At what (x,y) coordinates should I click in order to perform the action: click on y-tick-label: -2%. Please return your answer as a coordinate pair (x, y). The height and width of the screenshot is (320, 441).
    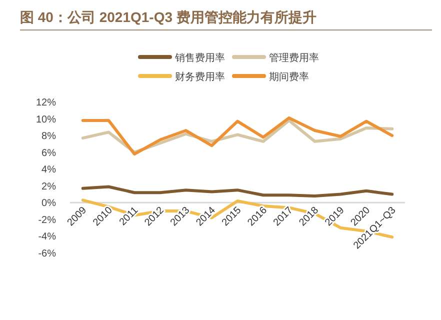
    Looking at the image, I should click on (47, 220).